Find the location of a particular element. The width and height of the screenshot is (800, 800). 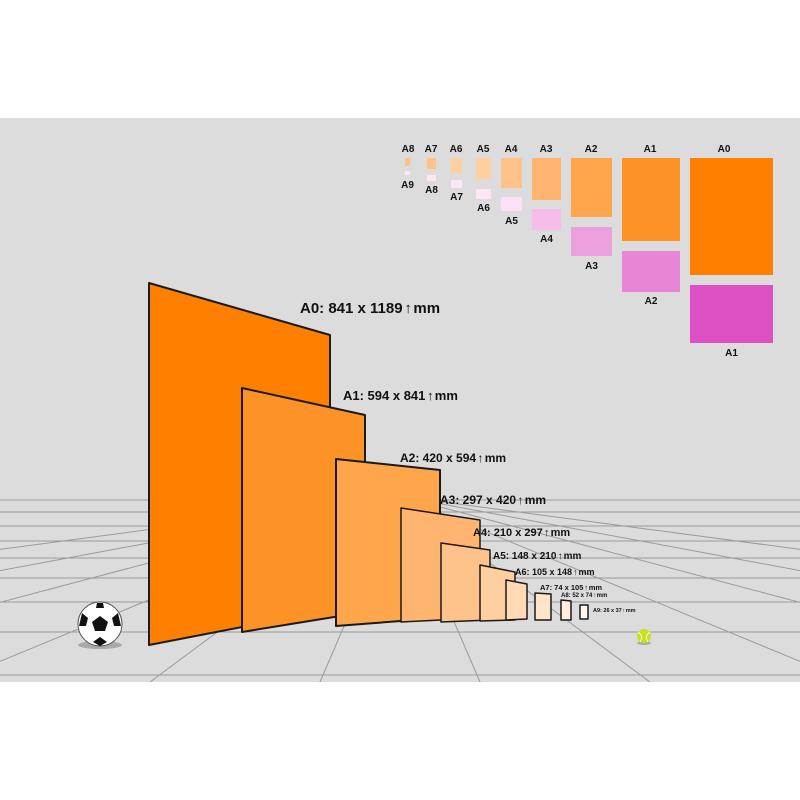

sheet-label-a0: A0: 841 x 1189 ↑ mm is located at coordinates (370, 308).